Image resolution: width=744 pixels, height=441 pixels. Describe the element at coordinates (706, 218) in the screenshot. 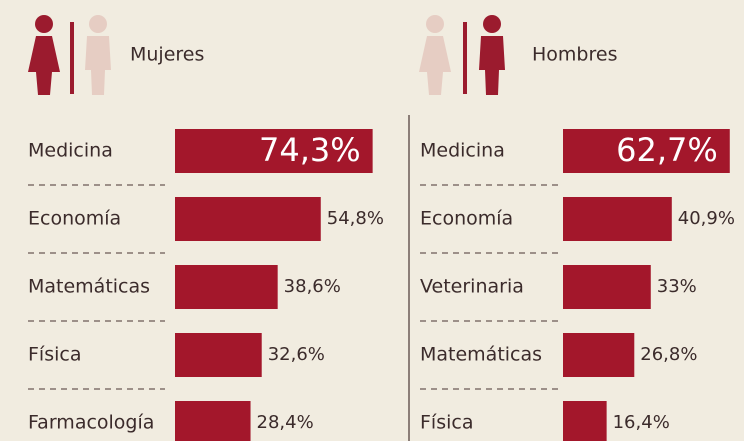

I see `value-label: 40,9%` at that location.